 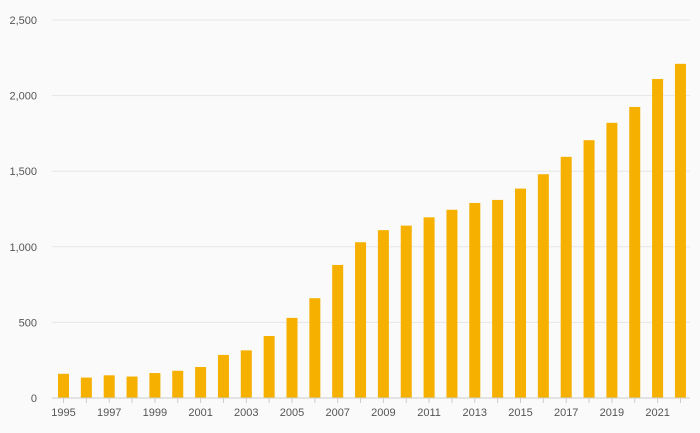 What do you see at coordinates (338, 331) in the screenshot?
I see `bar-2007` at bounding box center [338, 331].